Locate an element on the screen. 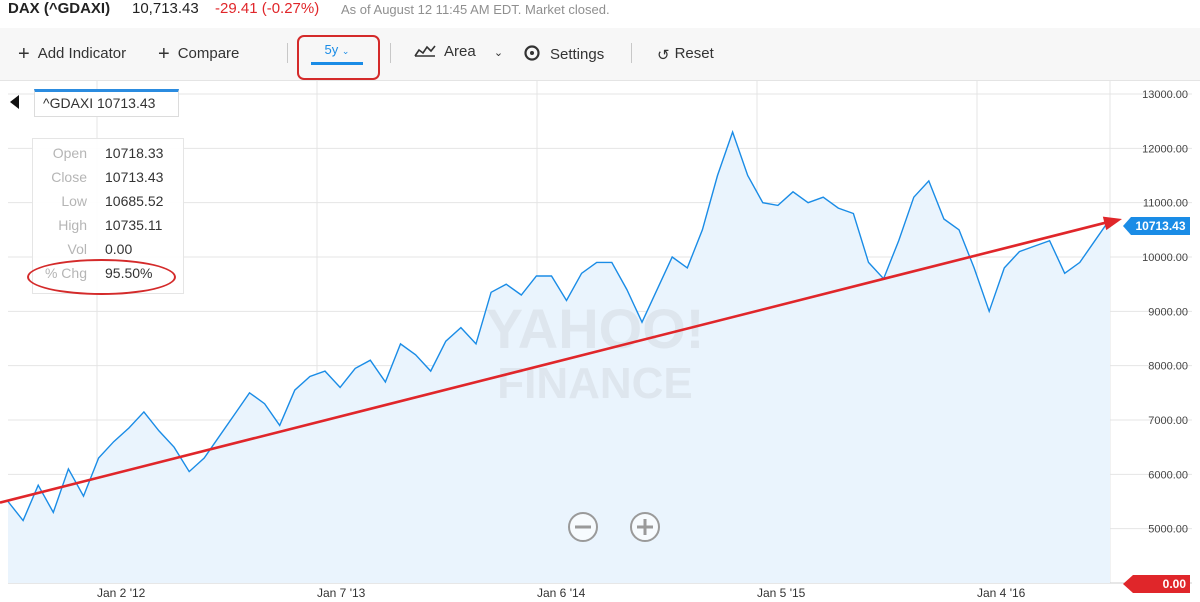 This screenshot has width=1200, height=602. vol-value: 0.00 is located at coordinates (119, 249).